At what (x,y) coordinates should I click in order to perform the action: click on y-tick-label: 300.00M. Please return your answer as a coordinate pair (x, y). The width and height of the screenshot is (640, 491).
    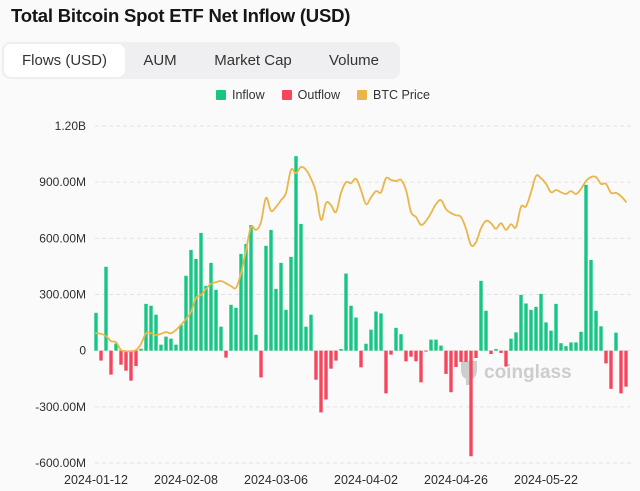
    Looking at the image, I should click on (62, 295).